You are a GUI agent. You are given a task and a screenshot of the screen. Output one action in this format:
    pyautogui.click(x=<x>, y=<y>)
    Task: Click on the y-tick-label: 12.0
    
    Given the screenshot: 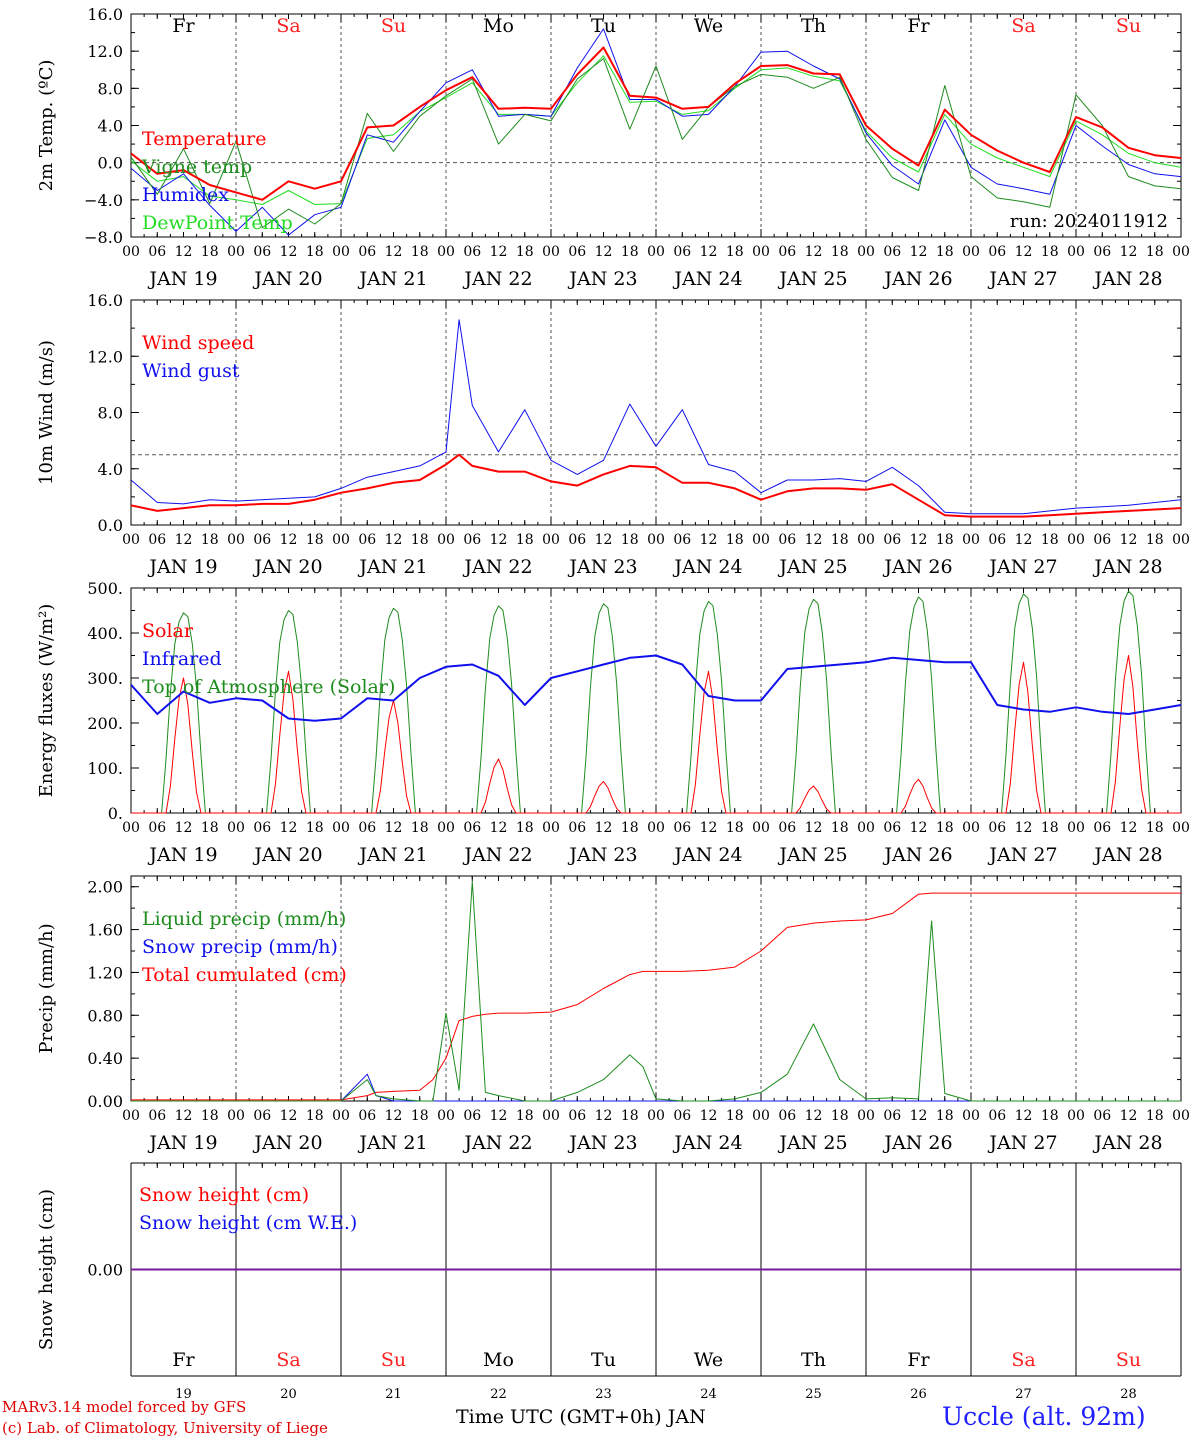 What is the action you would take?
    pyautogui.click(x=105, y=356)
    